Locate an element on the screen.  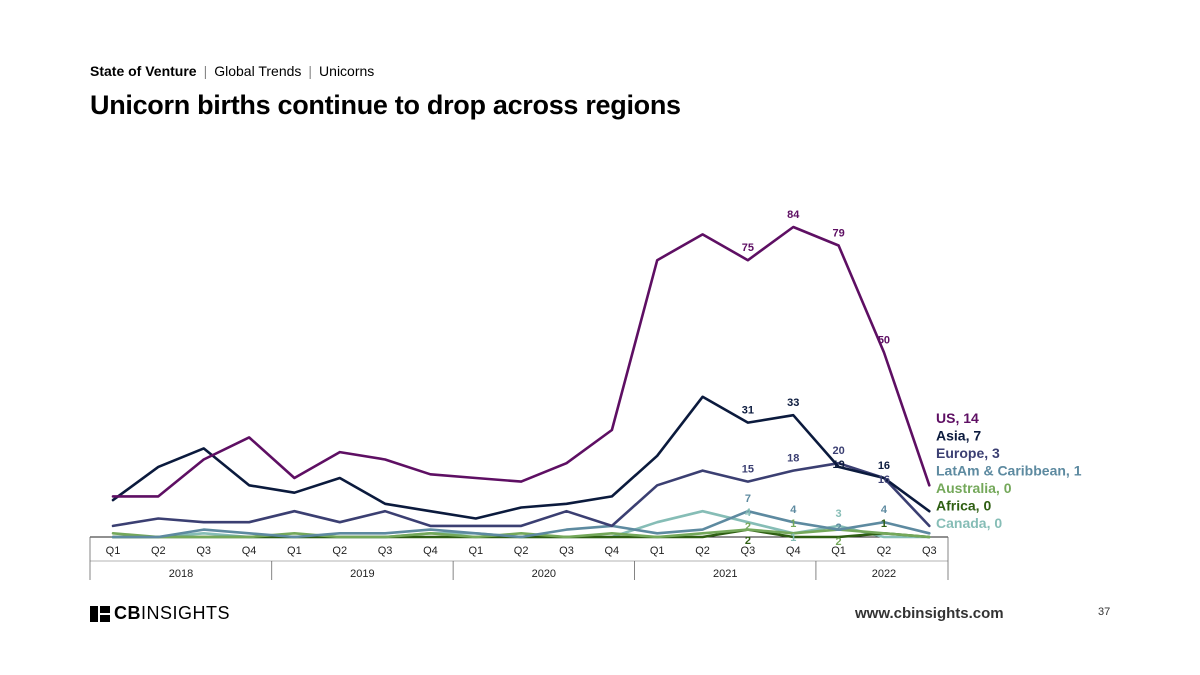
series-line-australia is located at coordinates (521, 533).